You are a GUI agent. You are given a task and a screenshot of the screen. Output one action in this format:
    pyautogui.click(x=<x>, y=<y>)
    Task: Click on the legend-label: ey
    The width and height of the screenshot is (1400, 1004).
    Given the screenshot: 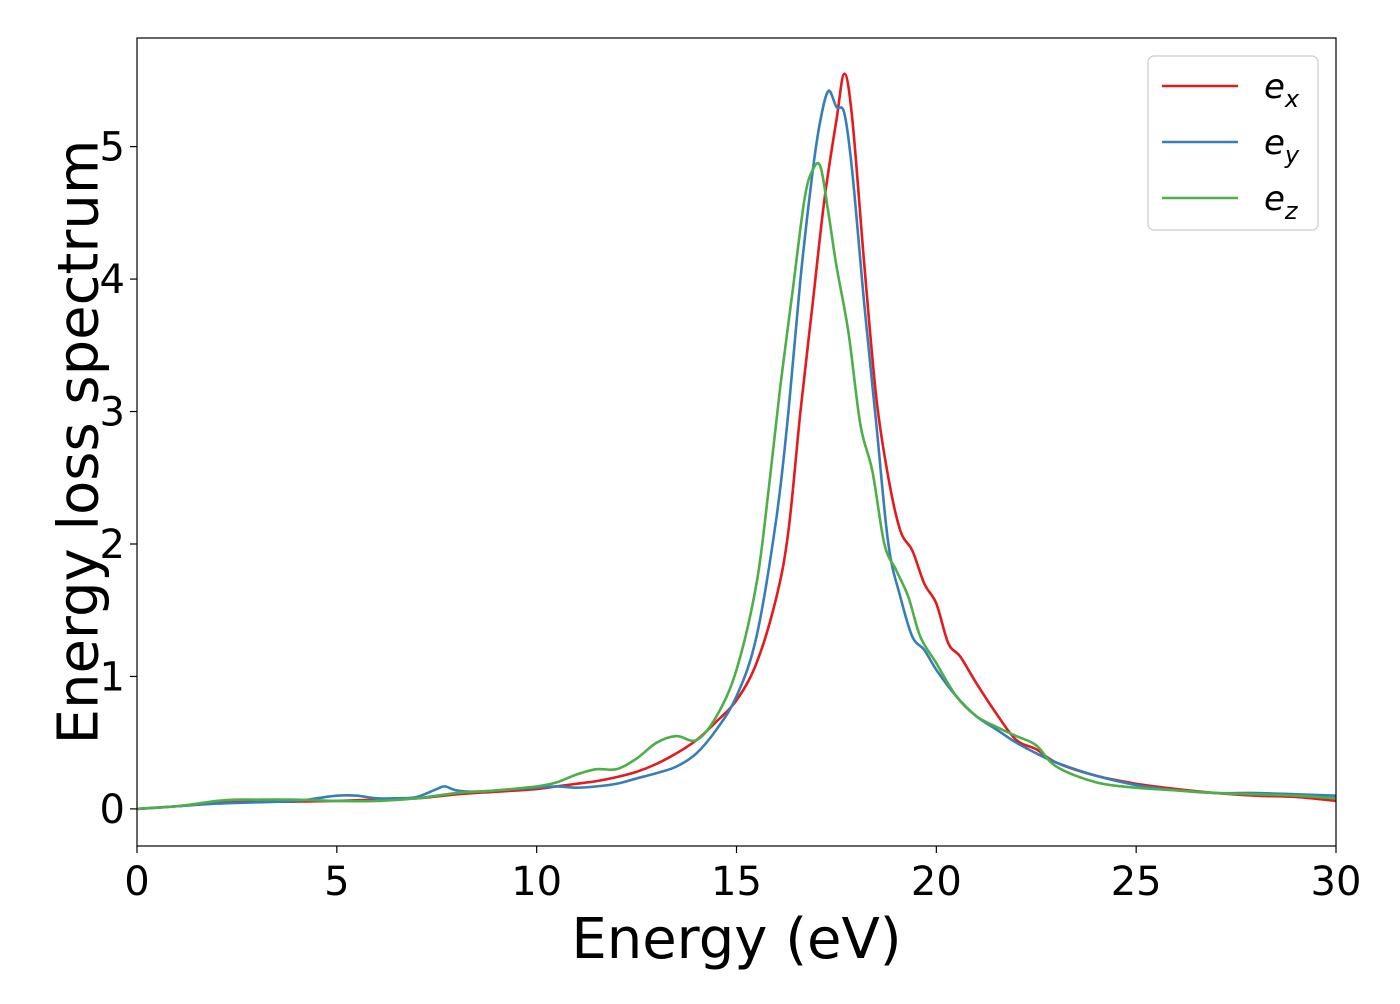 What is the action you would take?
    pyautogui.click(x=1282, y=146)
    